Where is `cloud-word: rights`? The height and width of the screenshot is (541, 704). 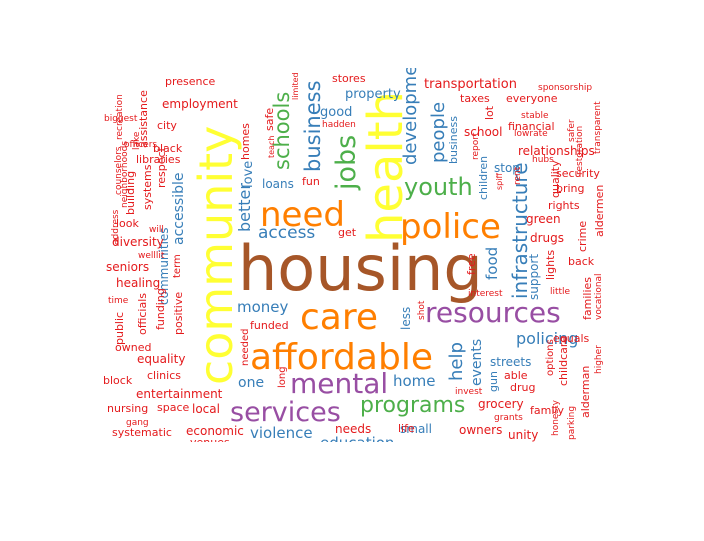 cloud-word: rights is located at coordinates (564, 205).